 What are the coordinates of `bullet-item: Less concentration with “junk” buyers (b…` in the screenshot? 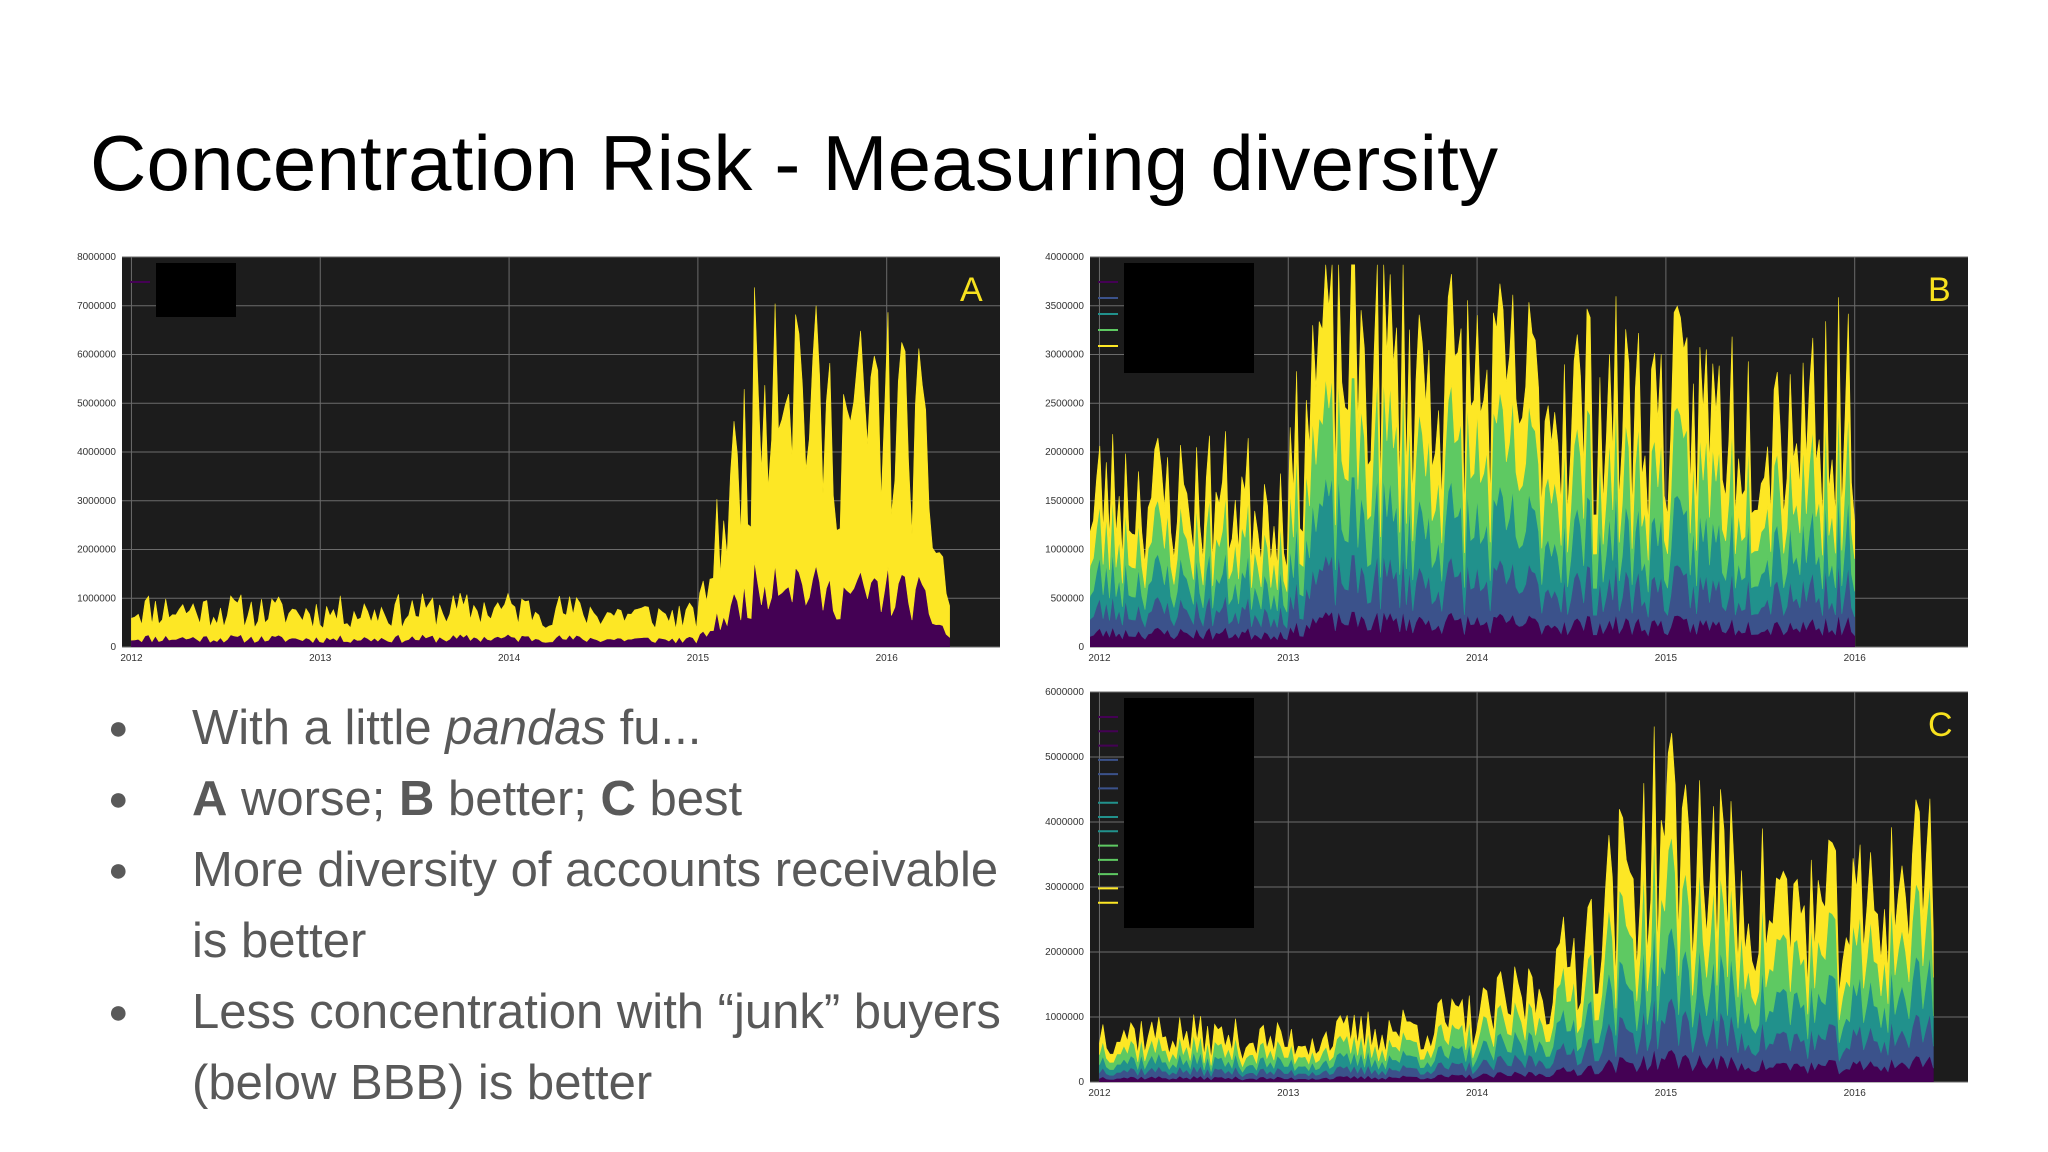 It's located at (558, 1048).